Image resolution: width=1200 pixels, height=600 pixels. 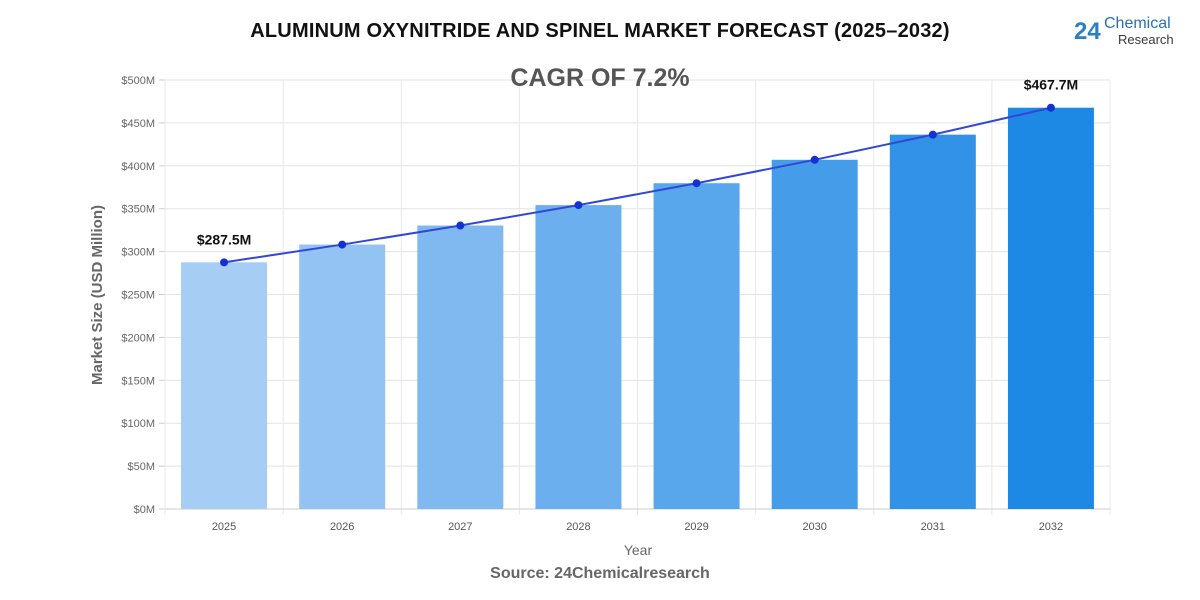 What do you see at coordinates (578, 527) in the screenshot?
I see `x-tick-label: 2028` at bounding box center [578, 527].